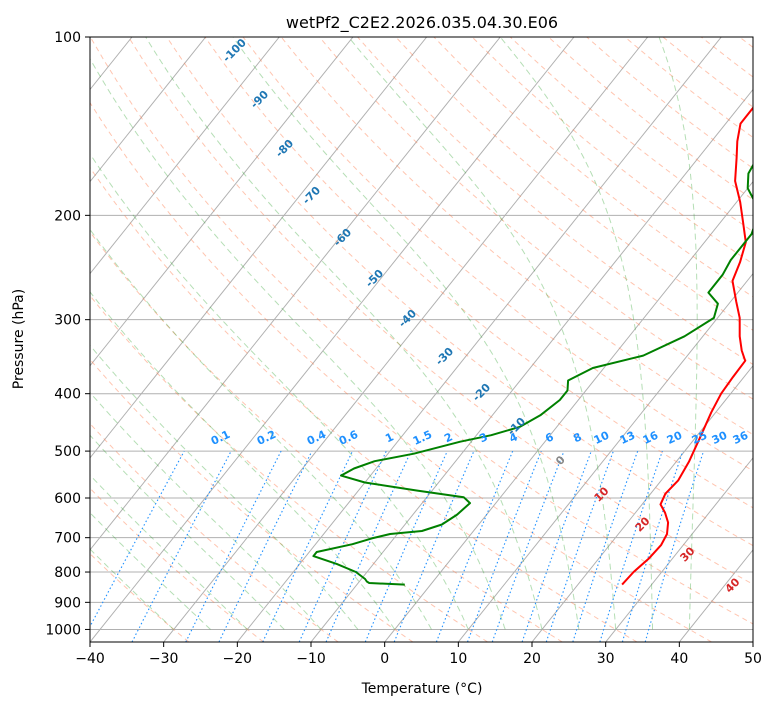 The width and height of the screenshot is (775, 708). What do you see at coordinates (67, 321) in the screenshot?
I see `y-tick-label: 300` at bounding box center [67, 321].